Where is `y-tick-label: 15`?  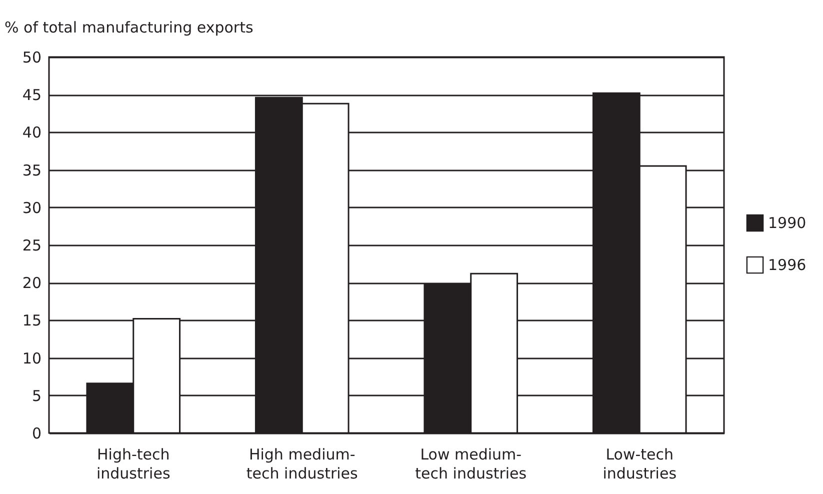
y-tick-label: 15 is located at coordinates (32, 321).